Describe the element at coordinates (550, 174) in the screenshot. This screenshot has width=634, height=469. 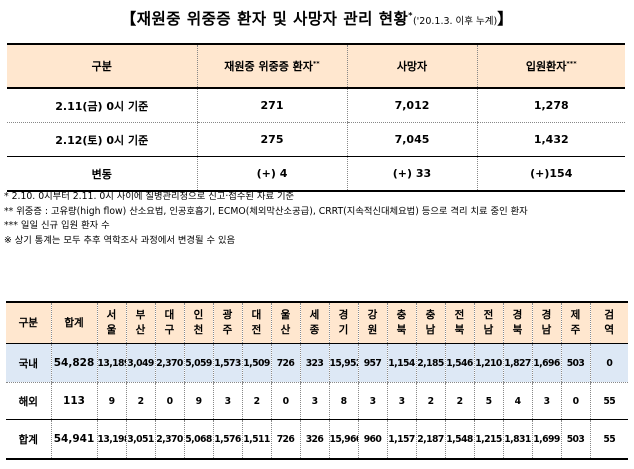
I see `summary-hospitalized-value: (+)154` at that location.